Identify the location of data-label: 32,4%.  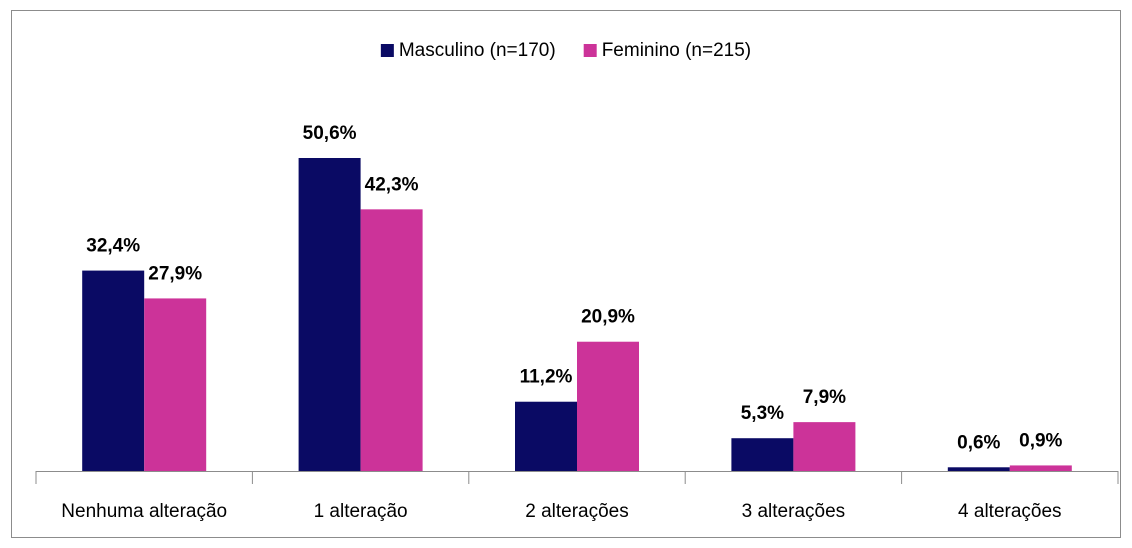
(113, 246).